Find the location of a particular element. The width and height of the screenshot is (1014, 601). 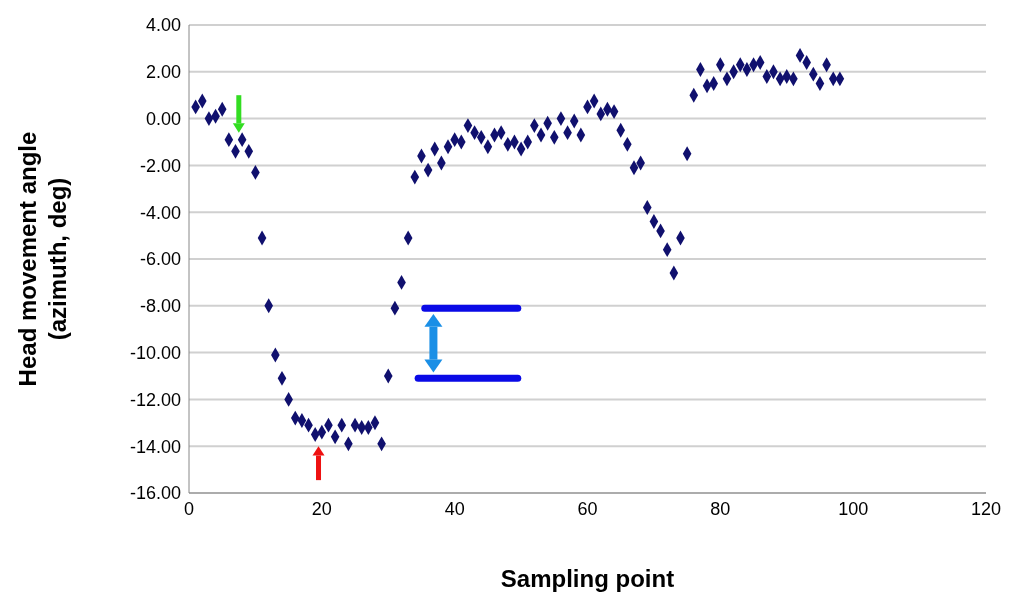

x-tick-label: 0 is located at coordinates (189, 509).